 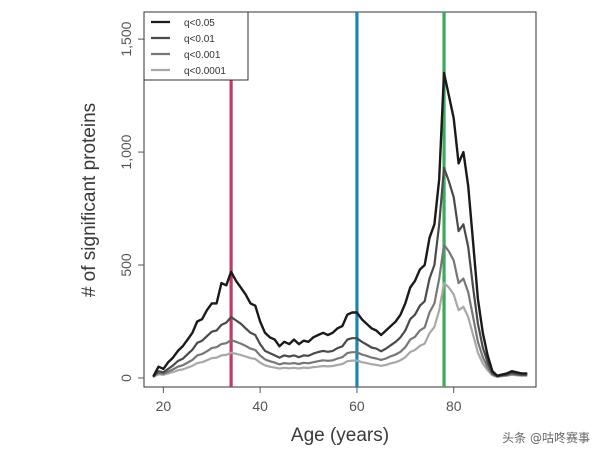 What do you see at coordinates (309, 400) in the screenshot?
I see `x-axis: 20 40 60 80` at bounding box center [309, 400].